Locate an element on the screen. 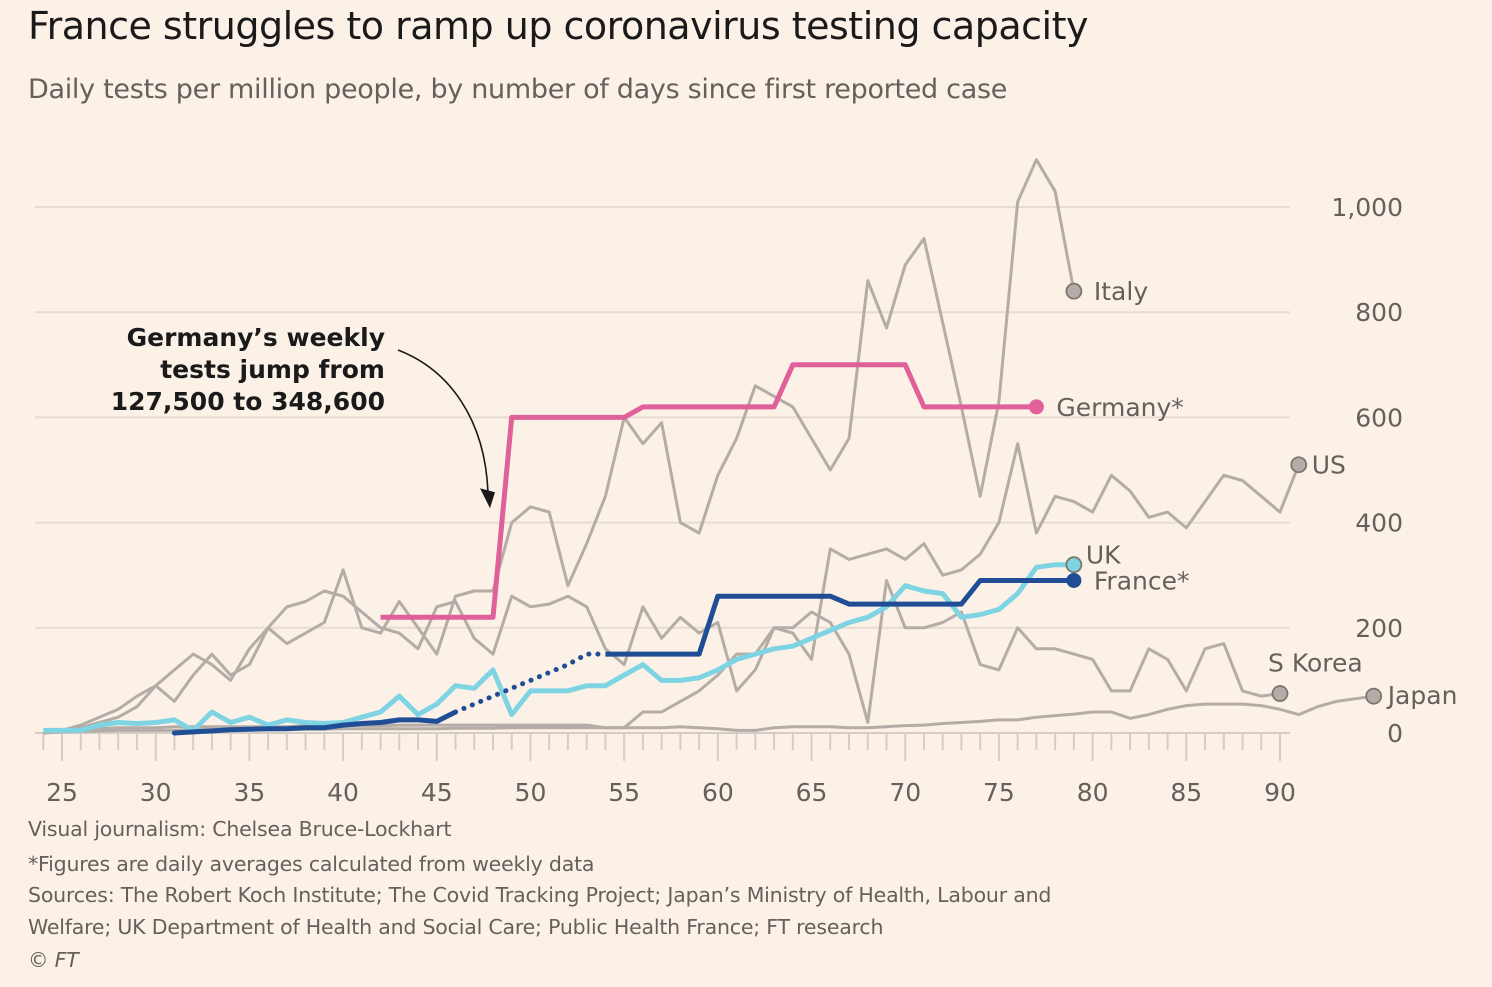 This screenshot has width=1492, height=987. annotation-arrowhead is located at coordinates (487, 498).